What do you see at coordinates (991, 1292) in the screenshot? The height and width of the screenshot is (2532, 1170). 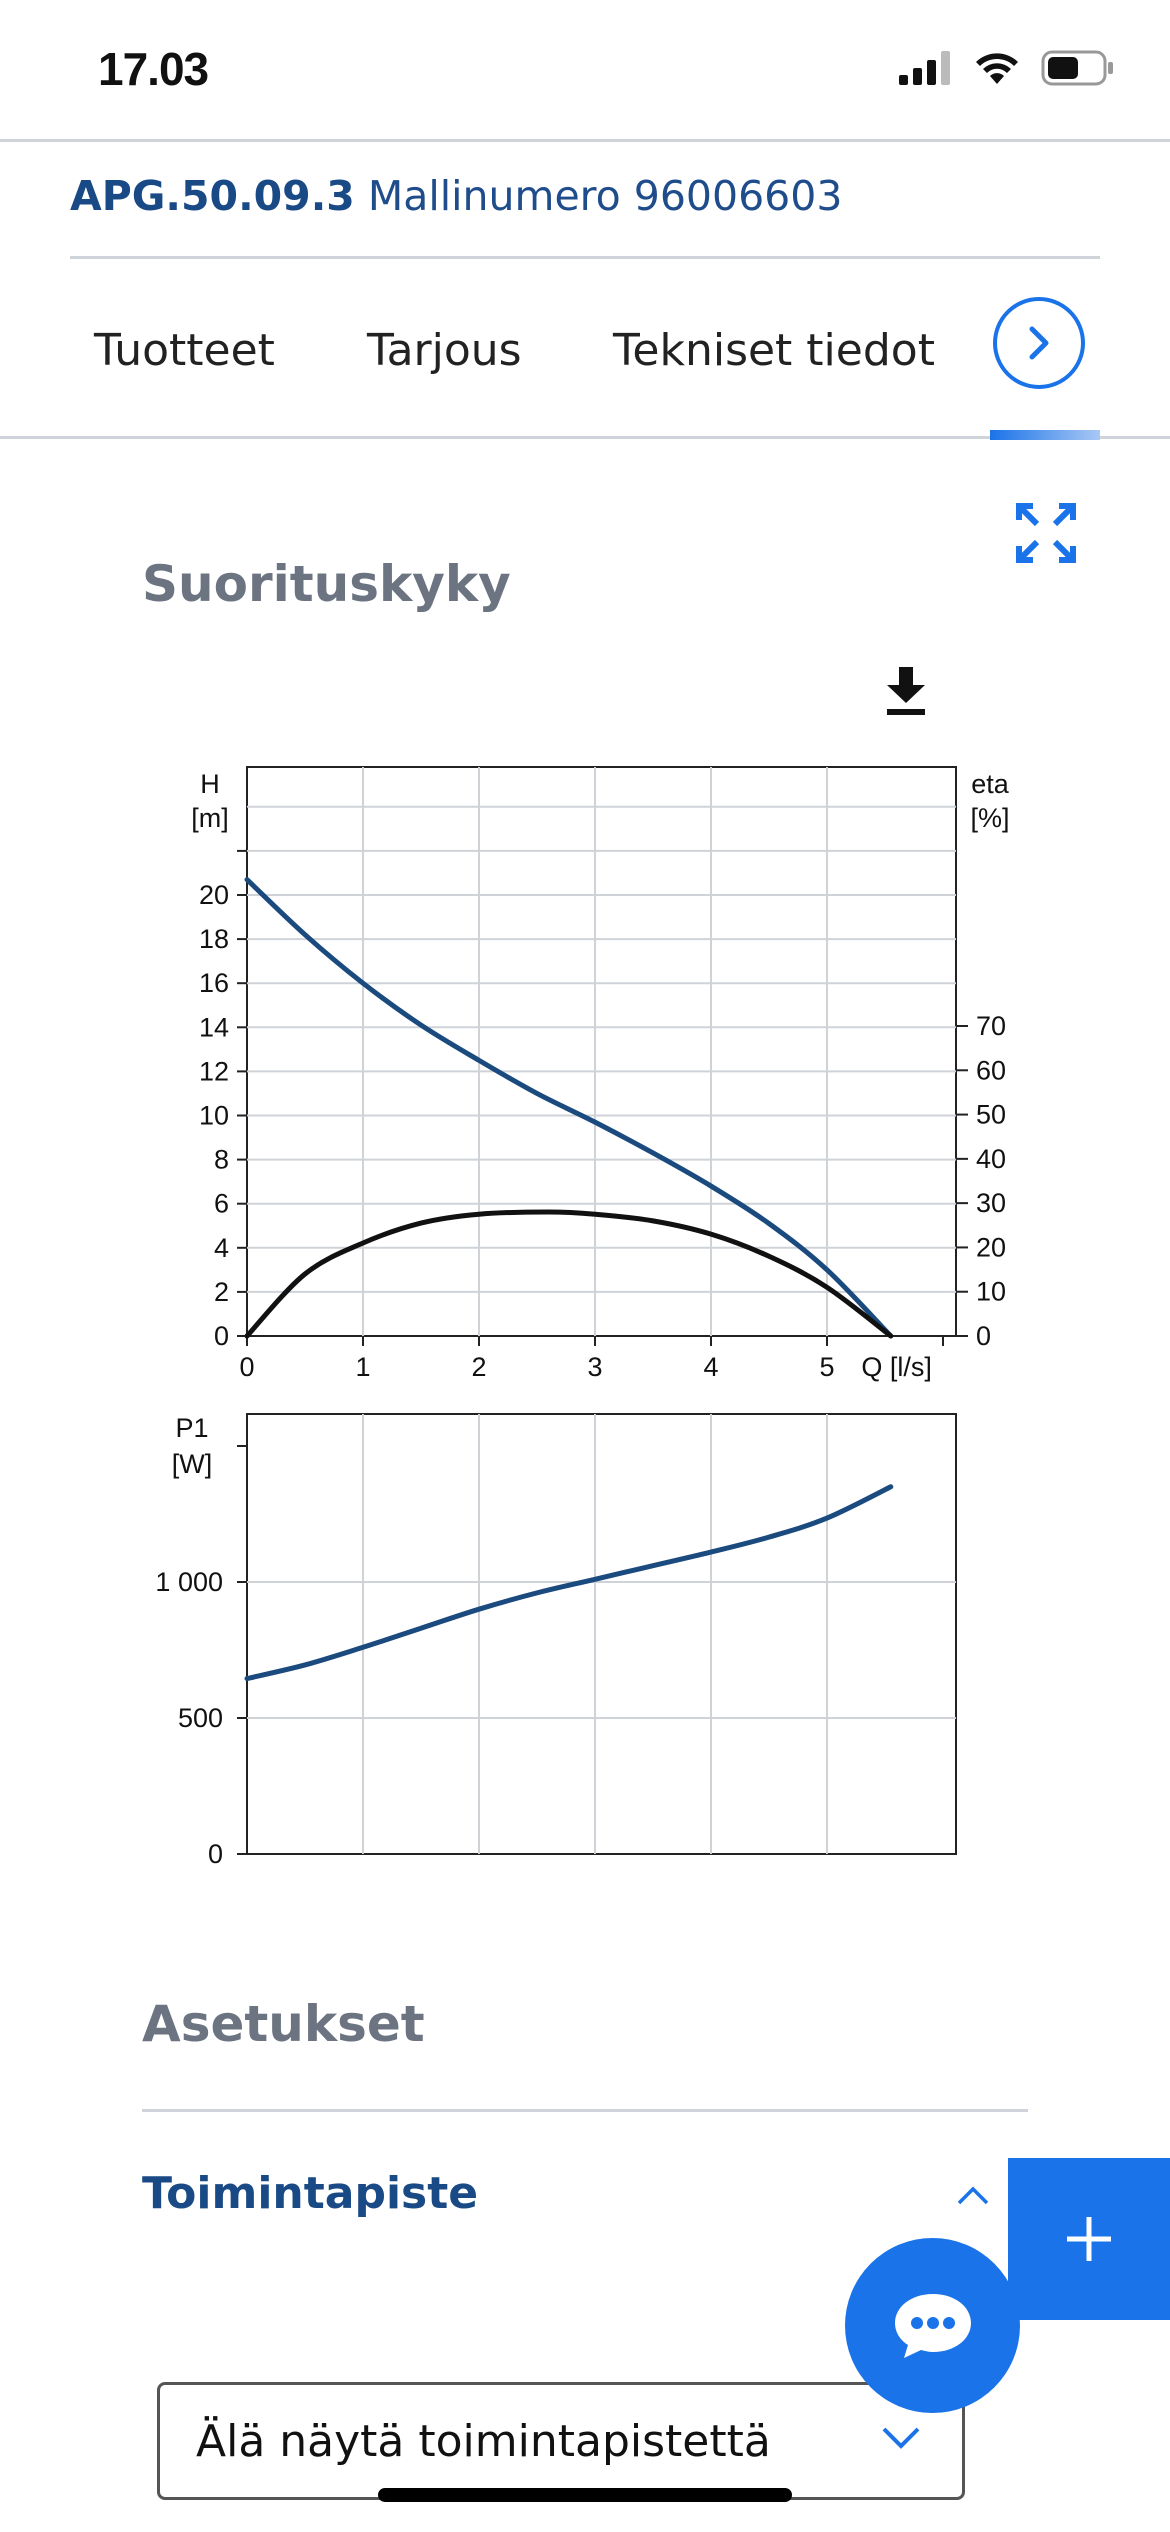 I see `chart1-y2tick-label: 10` at bounding box center [991, 1292].